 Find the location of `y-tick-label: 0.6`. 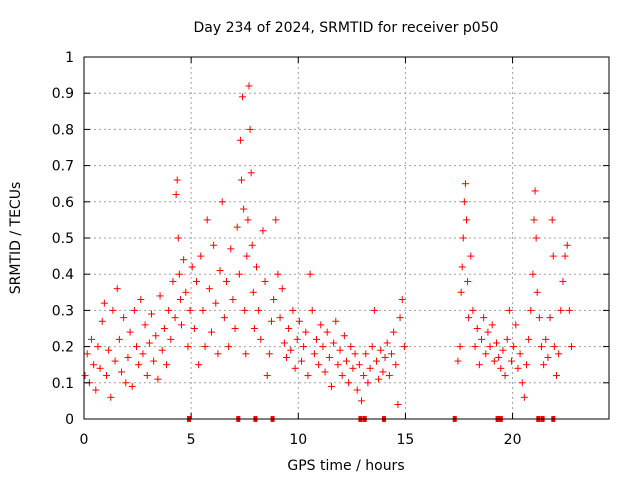

y-tick-label: 0.6 is located at coordinates (63, 203).